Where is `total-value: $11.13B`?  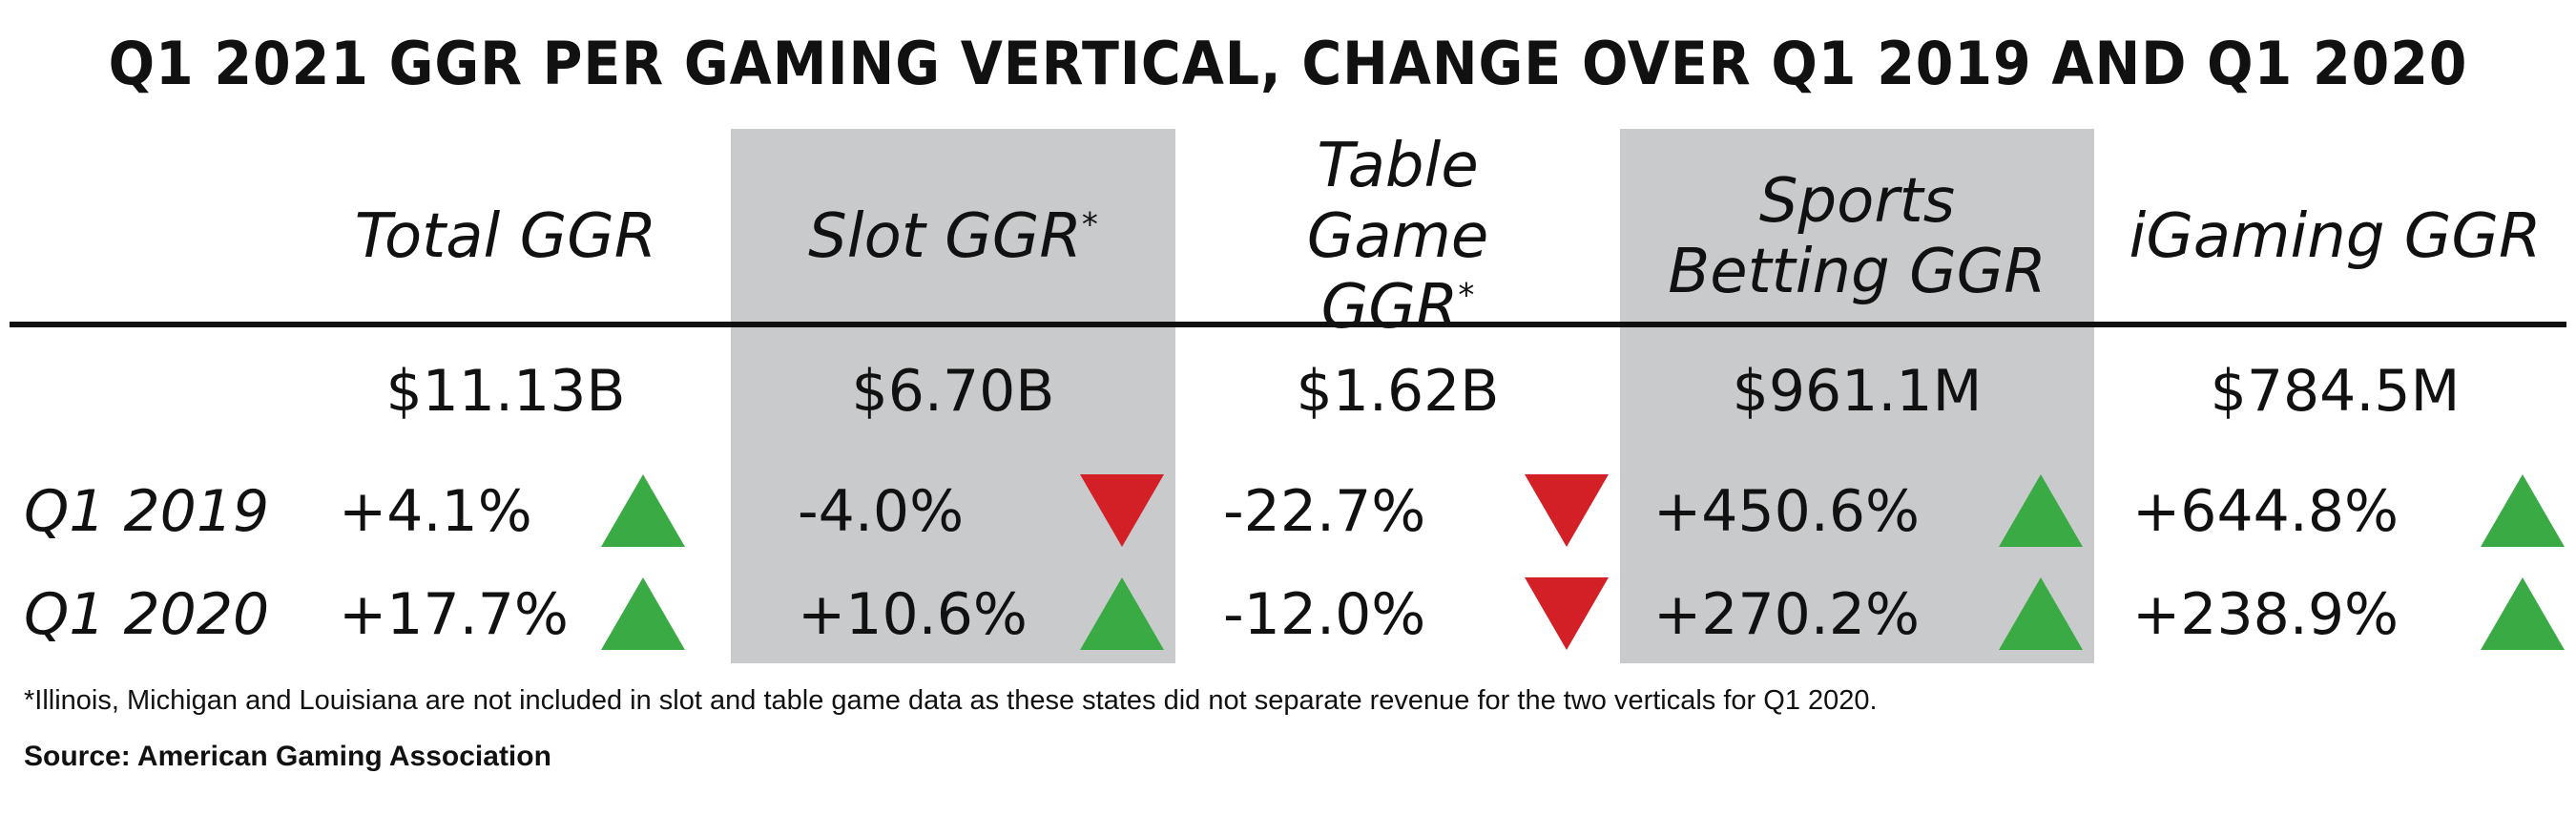
total-value: $11.13B is located at coordinates (505, 391).